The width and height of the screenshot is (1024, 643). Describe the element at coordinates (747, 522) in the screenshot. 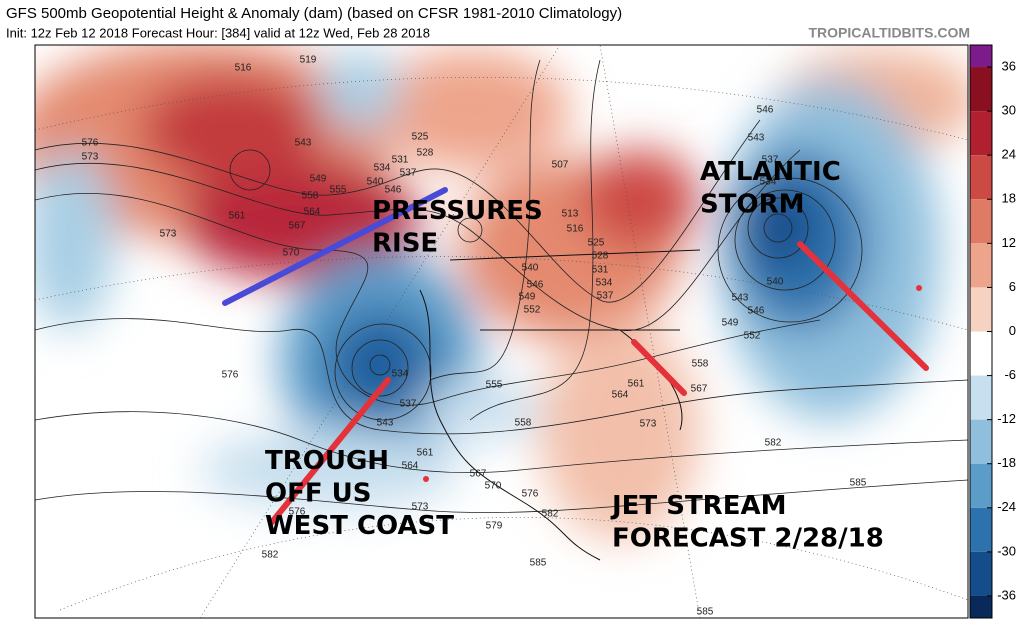

I see `annotation: JET STREAM FORECAST 2/28/18` at that location.